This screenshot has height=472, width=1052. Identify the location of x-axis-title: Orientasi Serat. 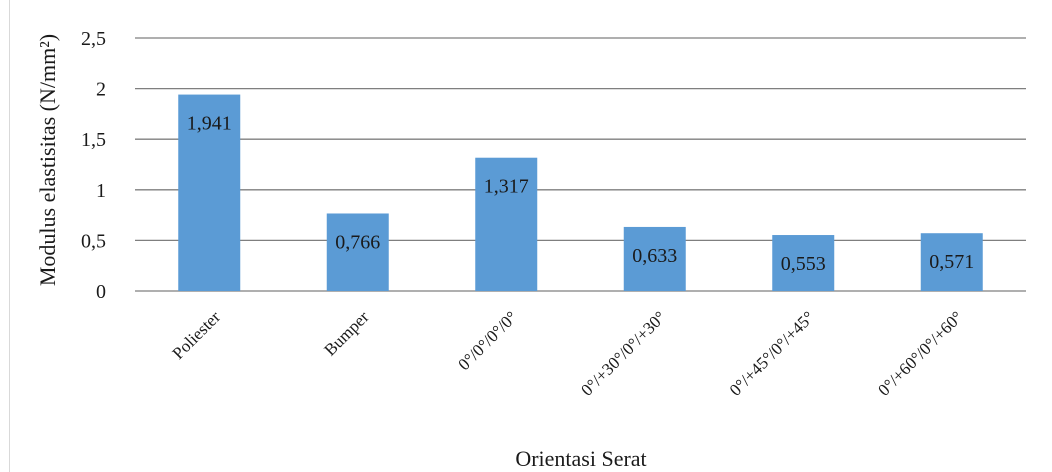
(580, 458).